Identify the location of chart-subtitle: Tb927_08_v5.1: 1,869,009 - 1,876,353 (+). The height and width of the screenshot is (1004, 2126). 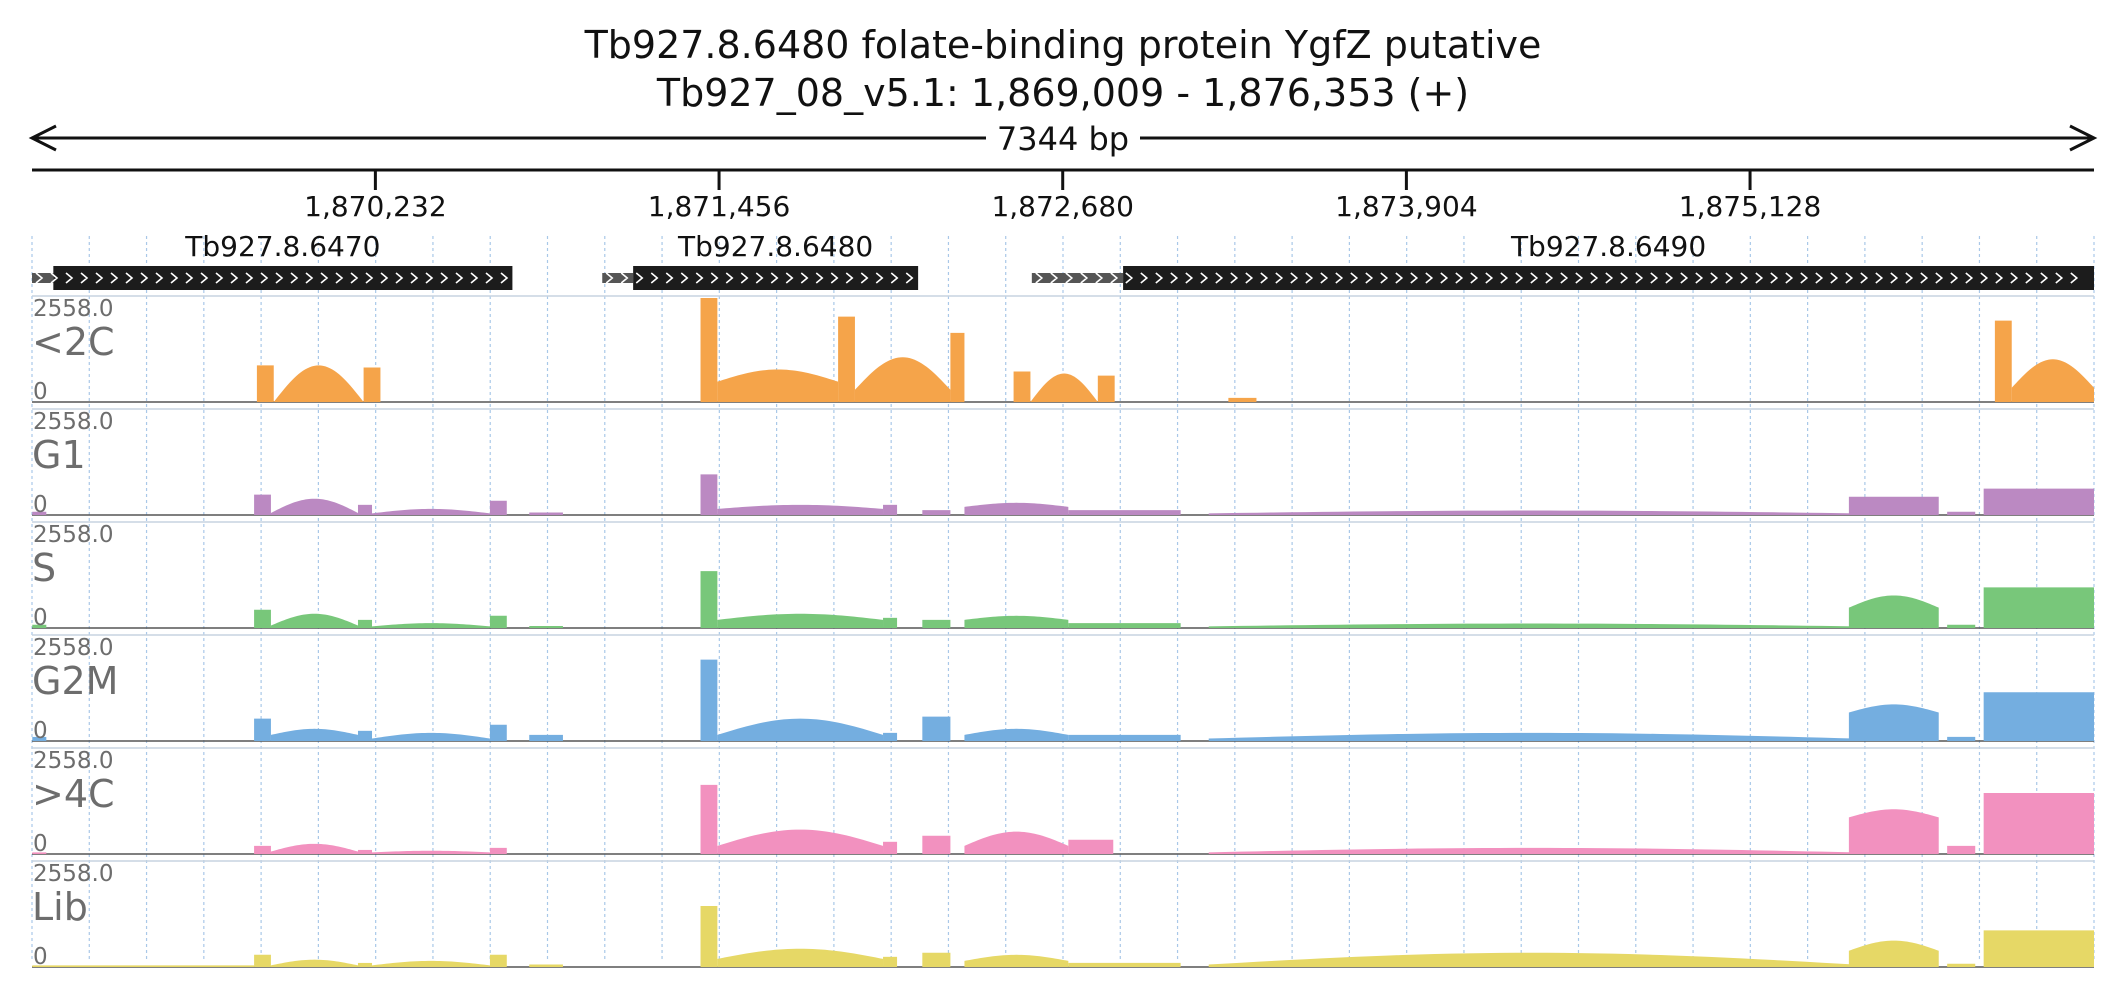
(1062, 93).